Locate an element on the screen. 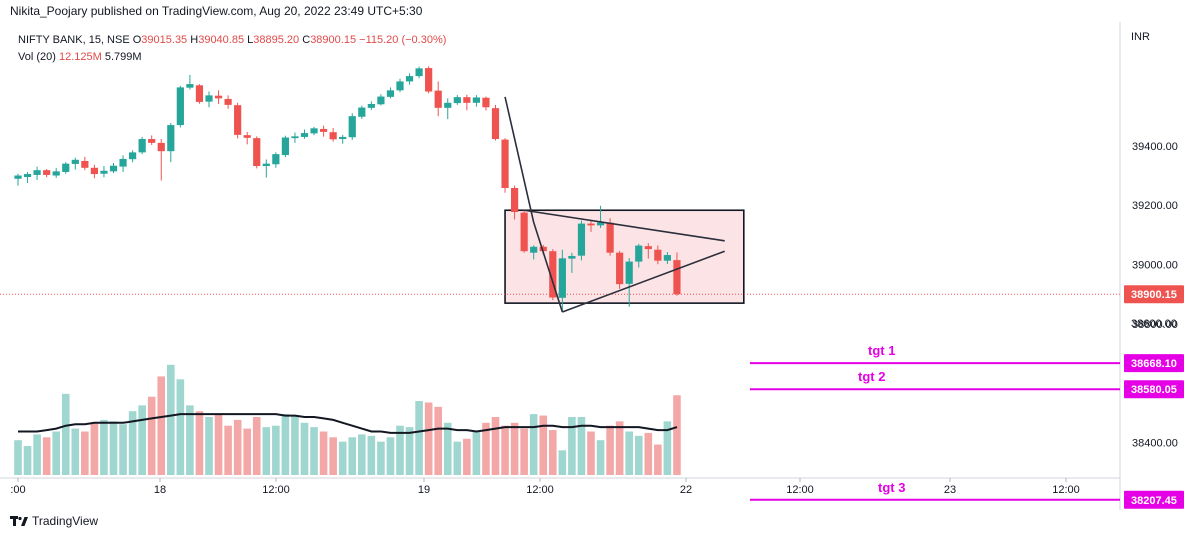 The image size is (1200, 538). target-label-1: tgt 1 is located at coordinates (881, 350).